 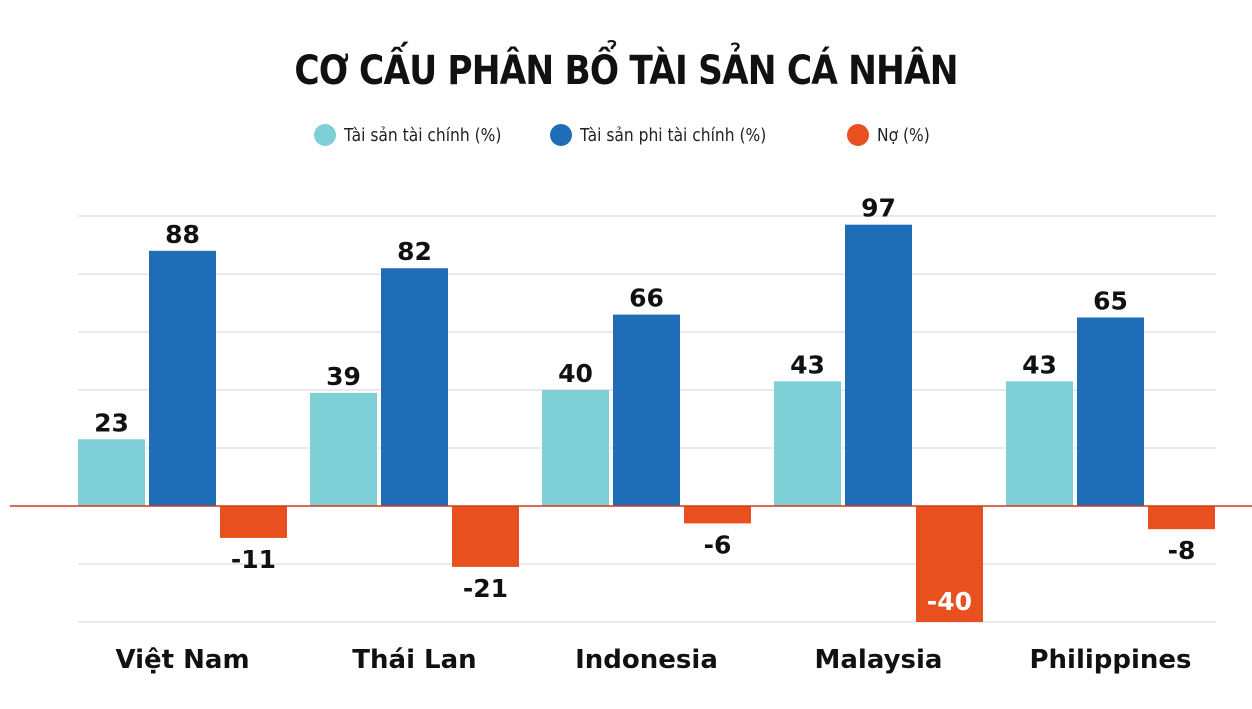 I want to click on data-label: 88, so click(x=182, y=234).